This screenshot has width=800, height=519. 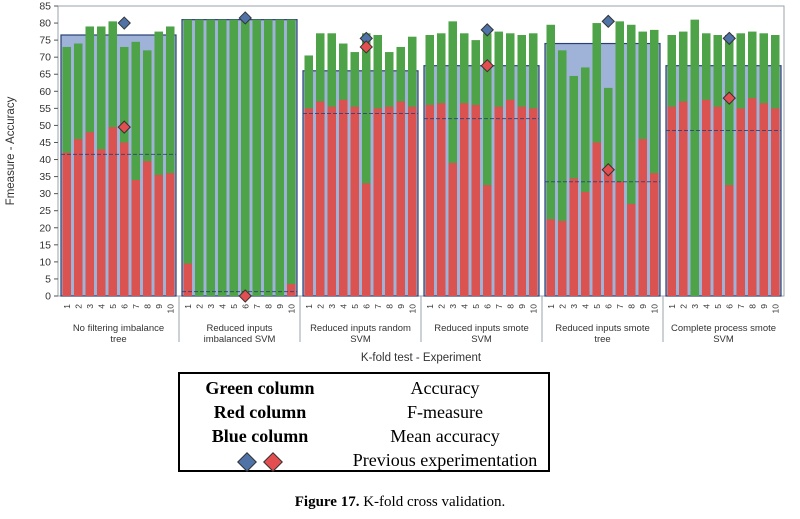 I want to click on y-tick-label: 30, so click(x=45, y=194).